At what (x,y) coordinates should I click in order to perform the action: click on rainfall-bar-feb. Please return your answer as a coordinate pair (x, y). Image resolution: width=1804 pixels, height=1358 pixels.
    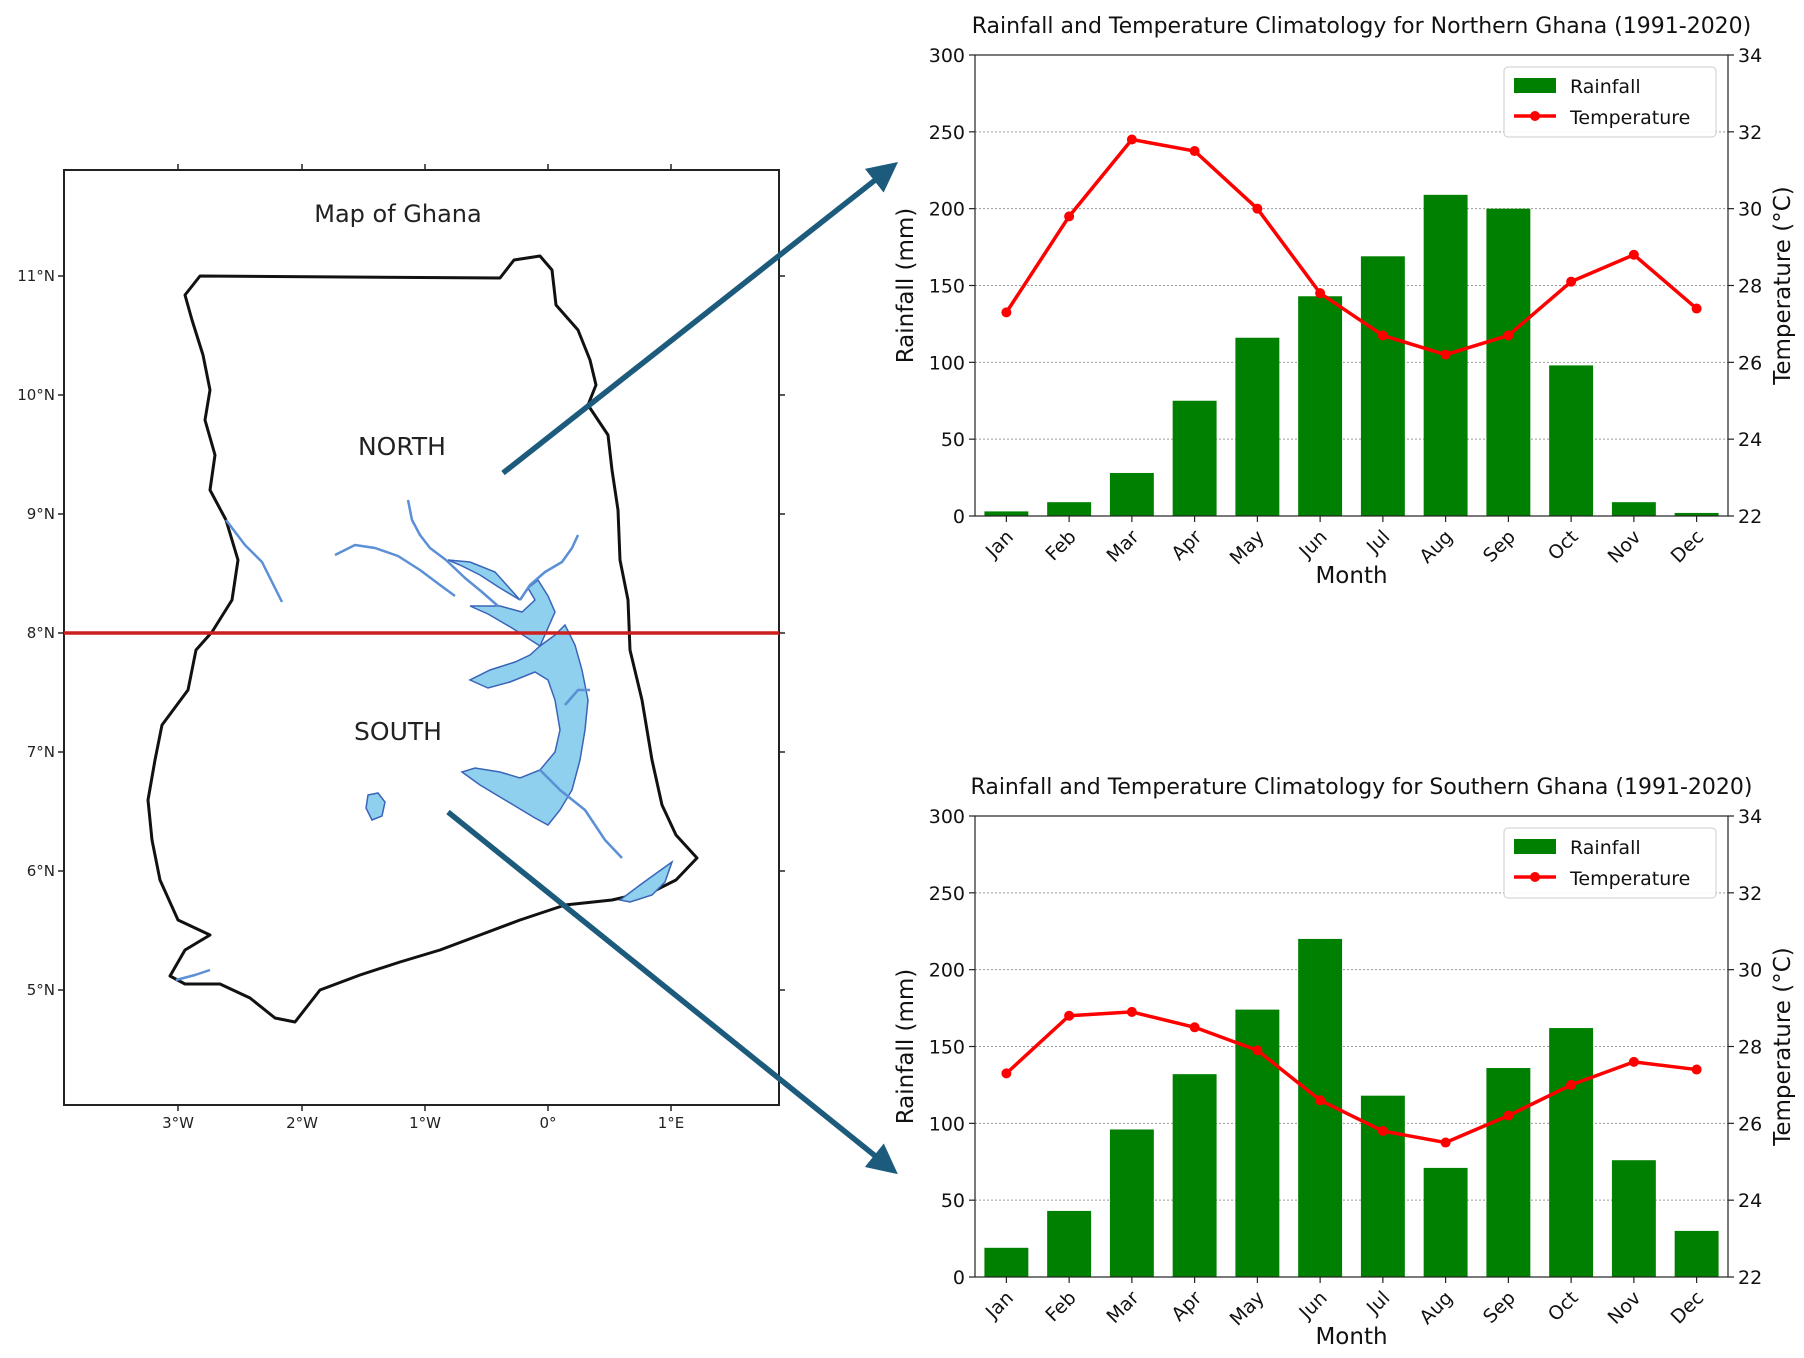
    Looking at the image, I should click on (1069, 509).